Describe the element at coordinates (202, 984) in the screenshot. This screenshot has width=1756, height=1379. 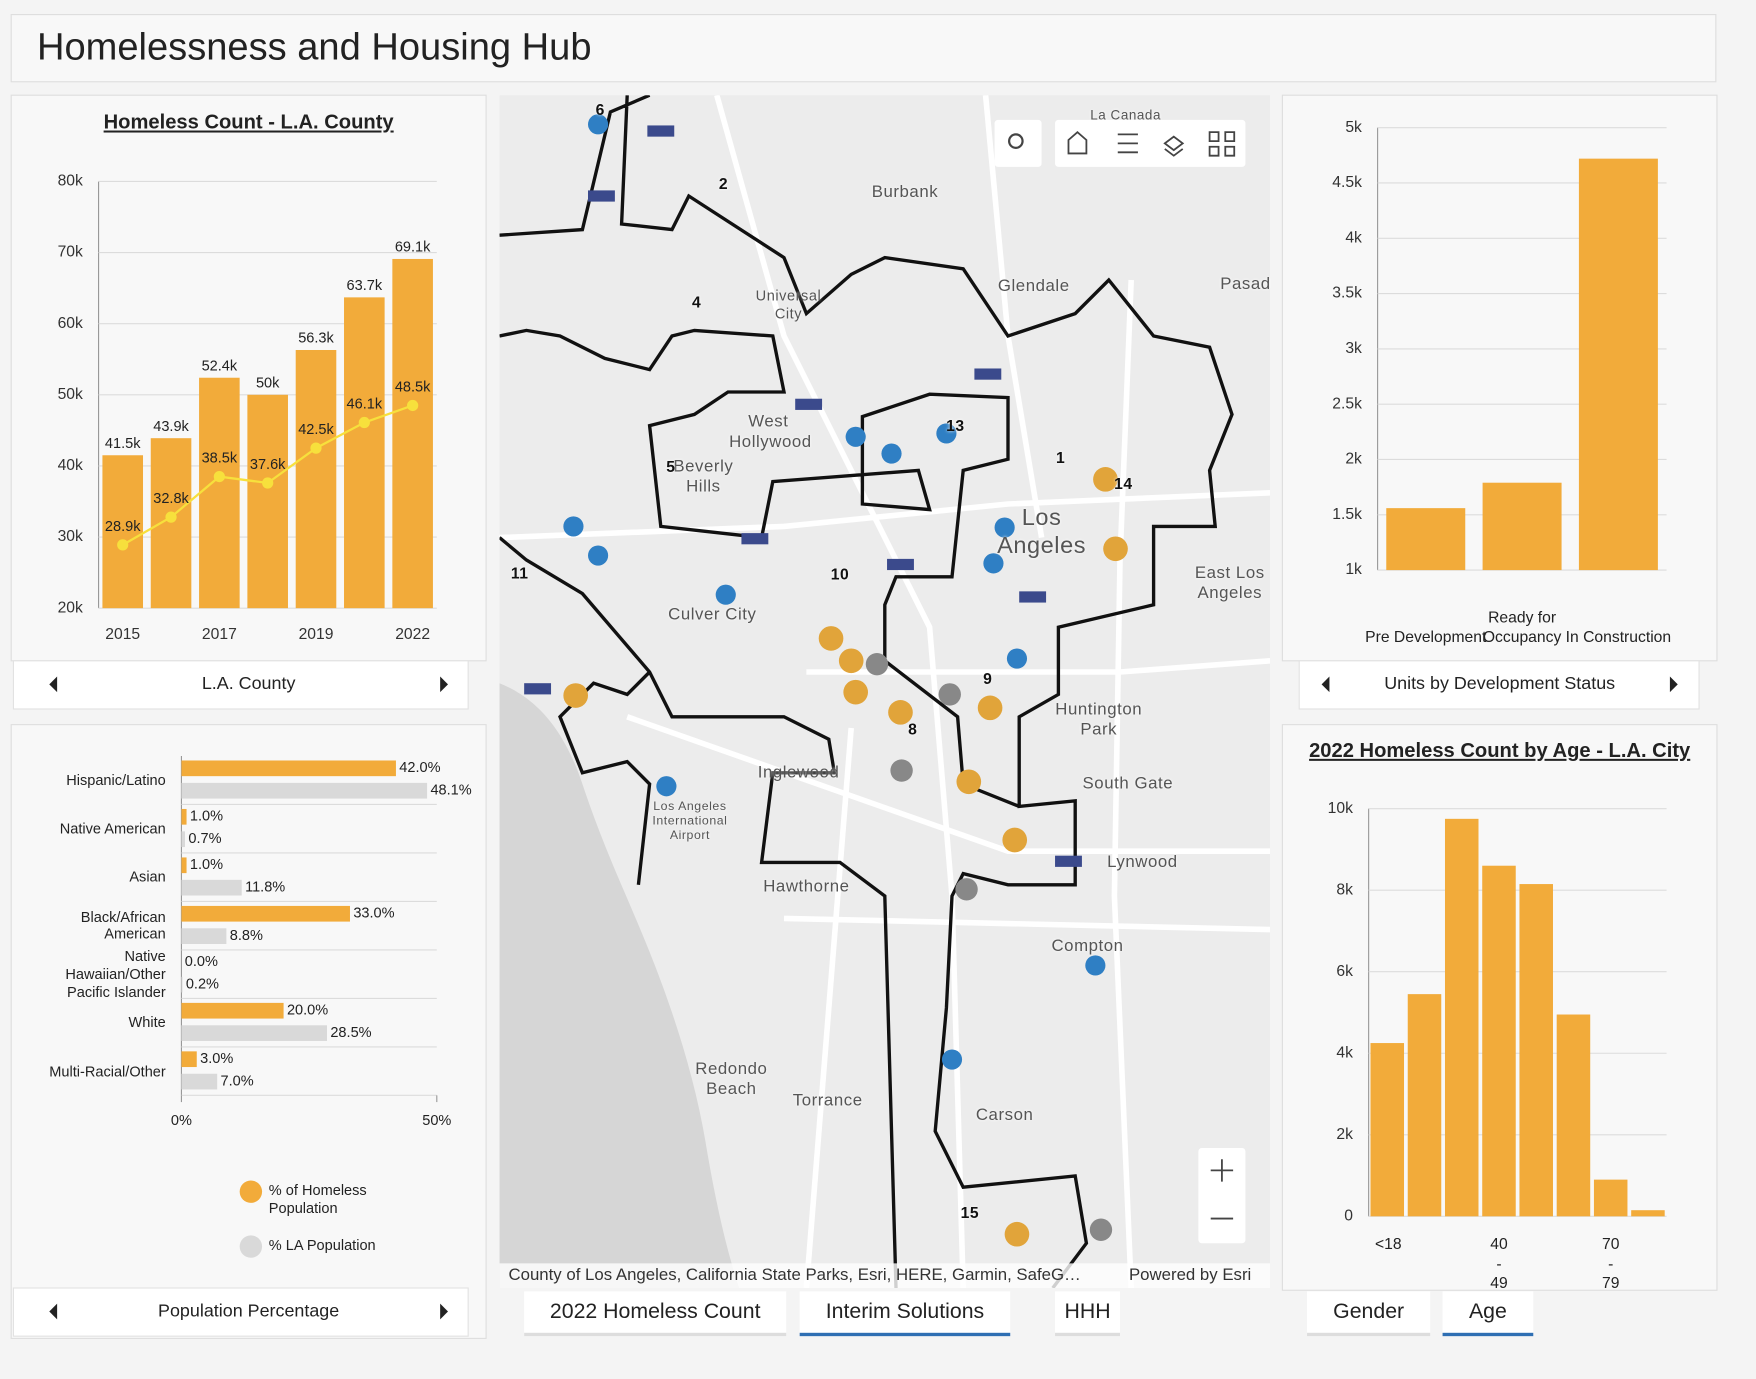
I see `value-label: 0.2%` at that location.